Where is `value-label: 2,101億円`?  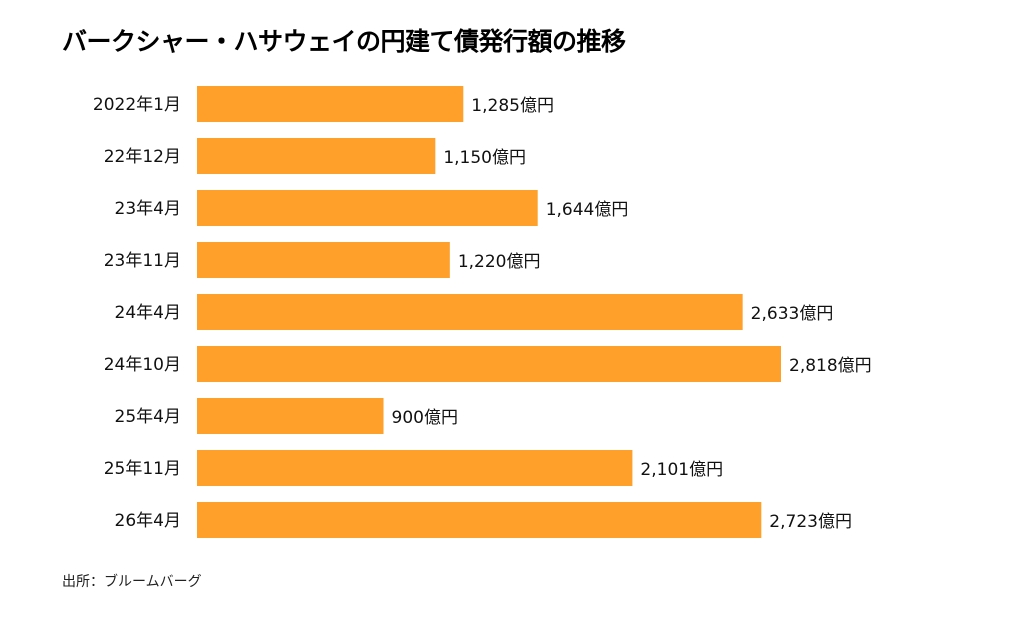 value-label: 2,101億円 is located at coordinates (681, 470).